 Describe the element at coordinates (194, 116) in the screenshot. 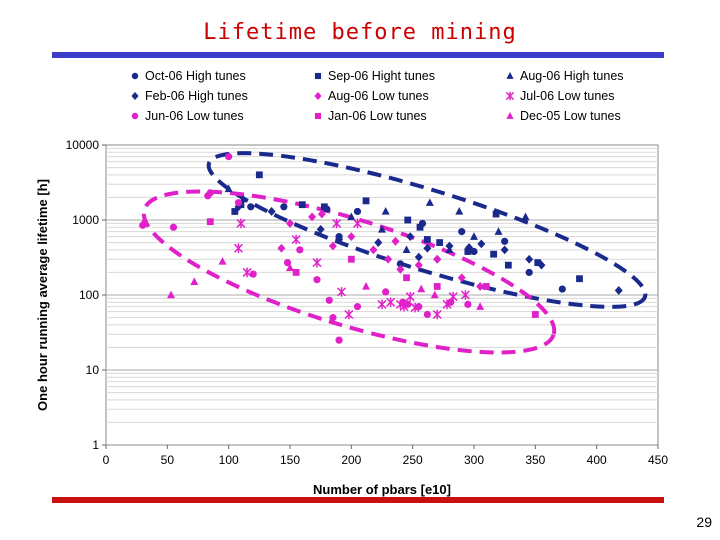

I see `legend-label: Jun-06 Low tunes` at that location.